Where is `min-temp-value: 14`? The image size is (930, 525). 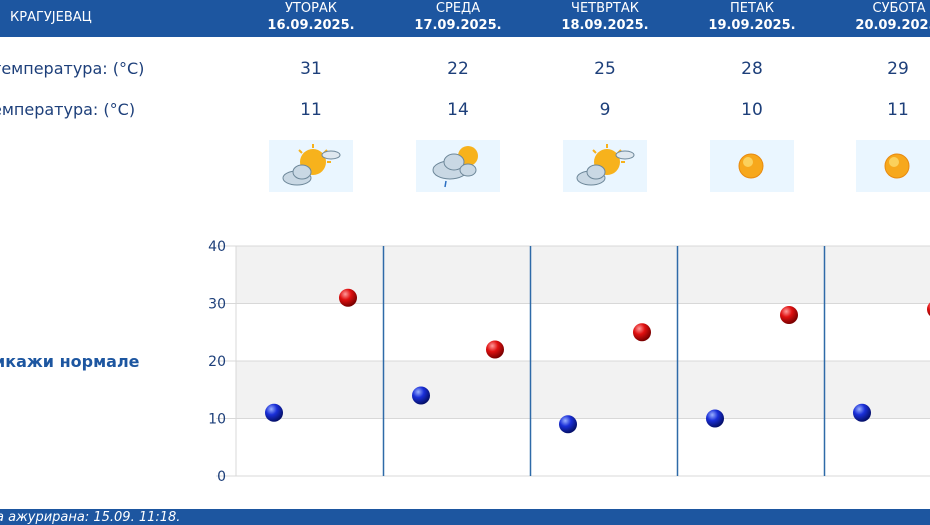 min-temp-value: 14 is located at coordinates (458, 110).